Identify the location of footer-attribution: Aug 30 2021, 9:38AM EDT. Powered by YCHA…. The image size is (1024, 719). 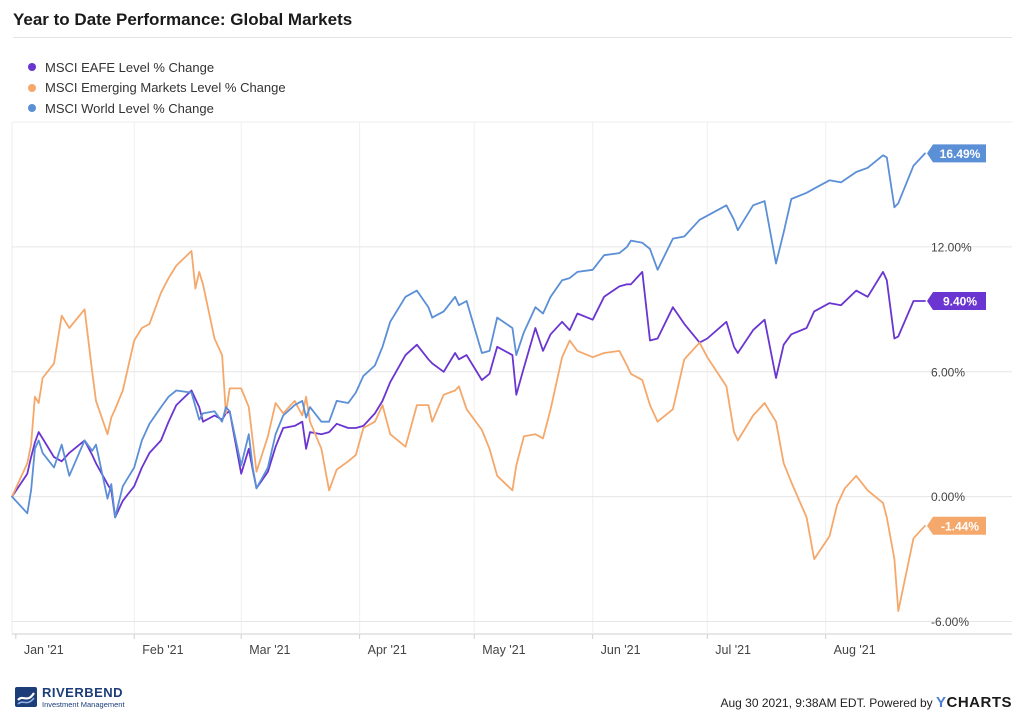
(867, 702).